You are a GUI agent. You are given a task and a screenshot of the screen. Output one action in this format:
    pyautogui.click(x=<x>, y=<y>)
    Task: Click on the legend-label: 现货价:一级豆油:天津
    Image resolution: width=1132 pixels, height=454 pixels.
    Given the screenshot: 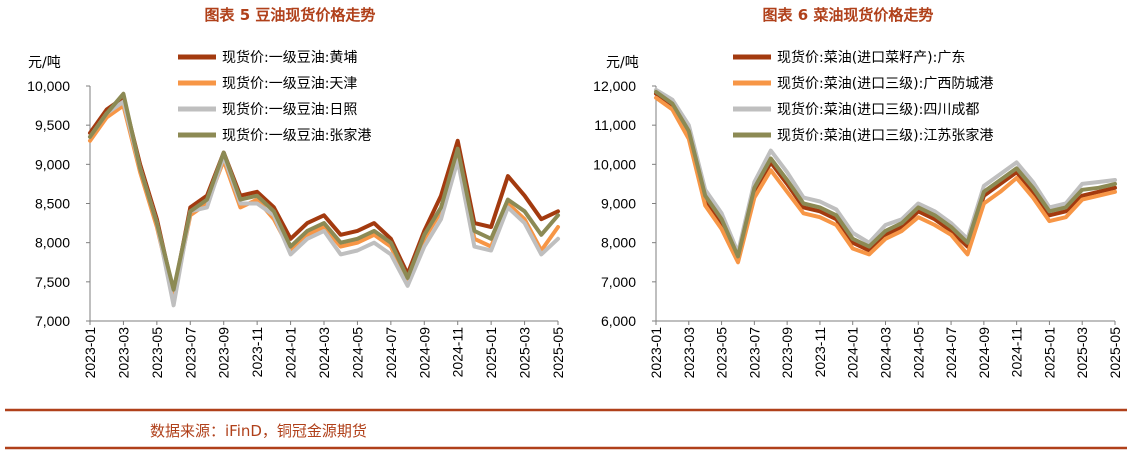 What is the action you would take?
    pyautogui.click(x=289, y=83)
    